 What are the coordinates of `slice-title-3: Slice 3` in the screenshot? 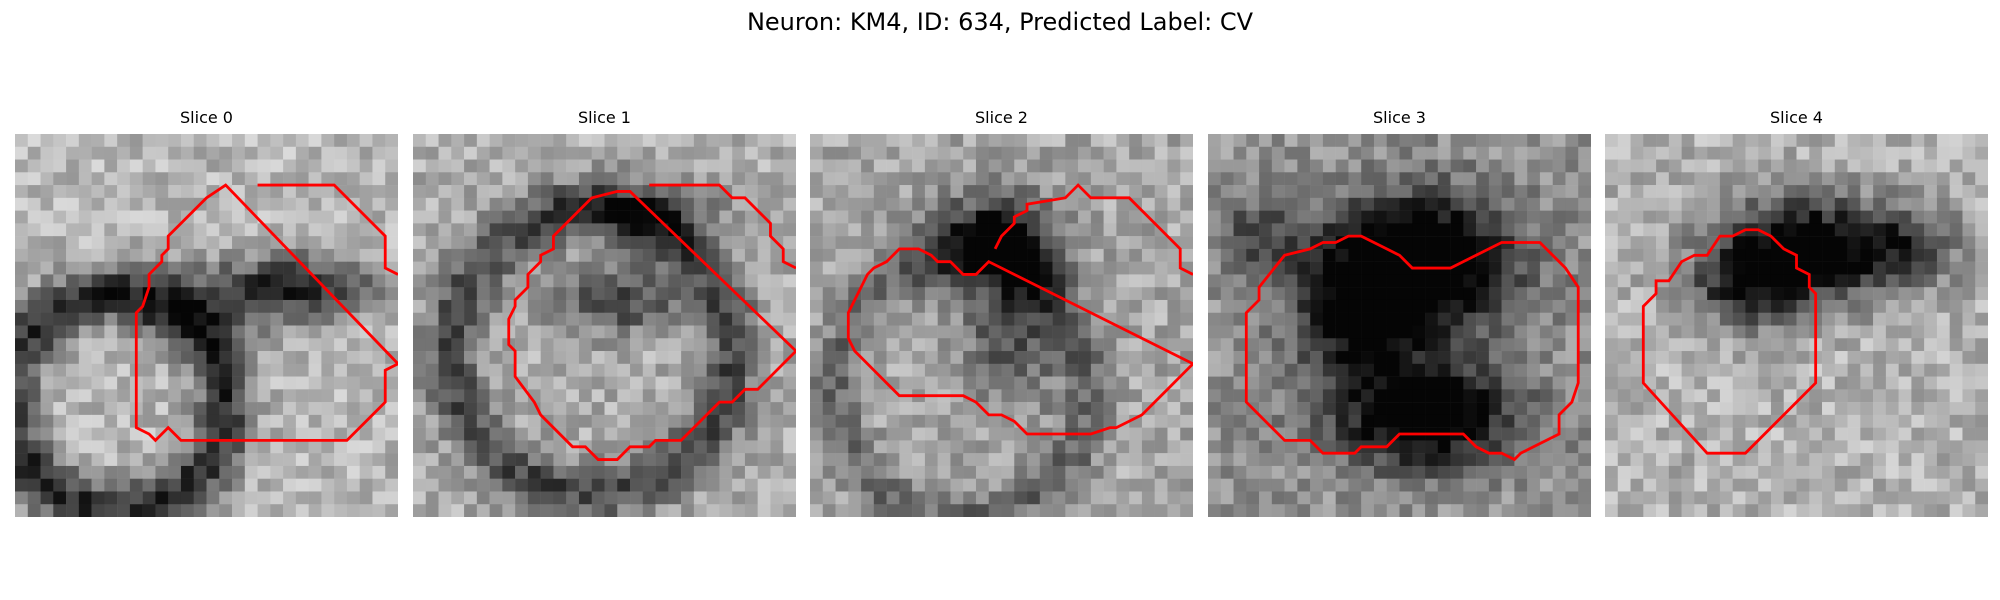 It's located at (1399, 117).